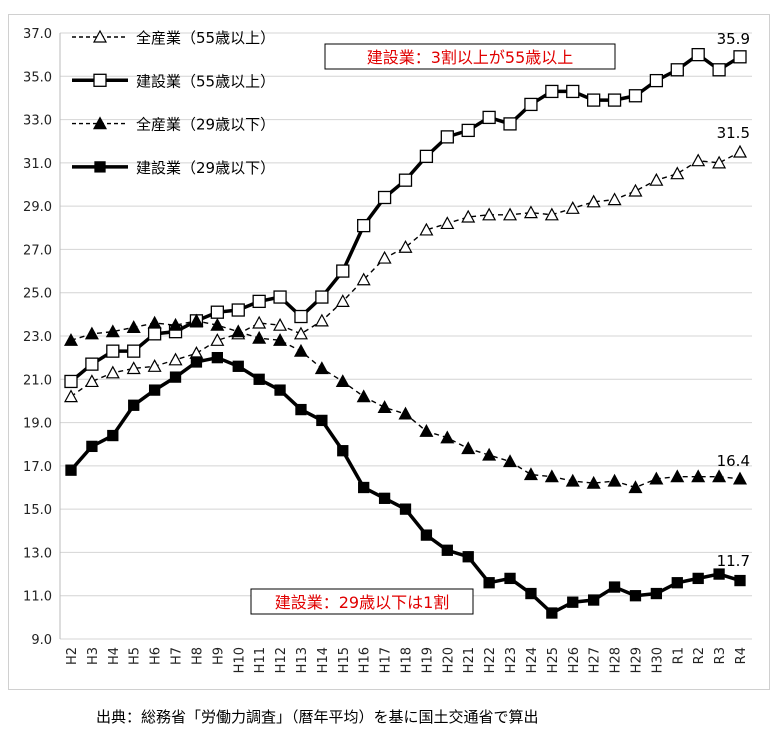 The height and width of the screenshot is (736, 780). Describe the element at coordinates (37, 380) in the screenshot. I see `y-tick-label: 21.0` at that location.